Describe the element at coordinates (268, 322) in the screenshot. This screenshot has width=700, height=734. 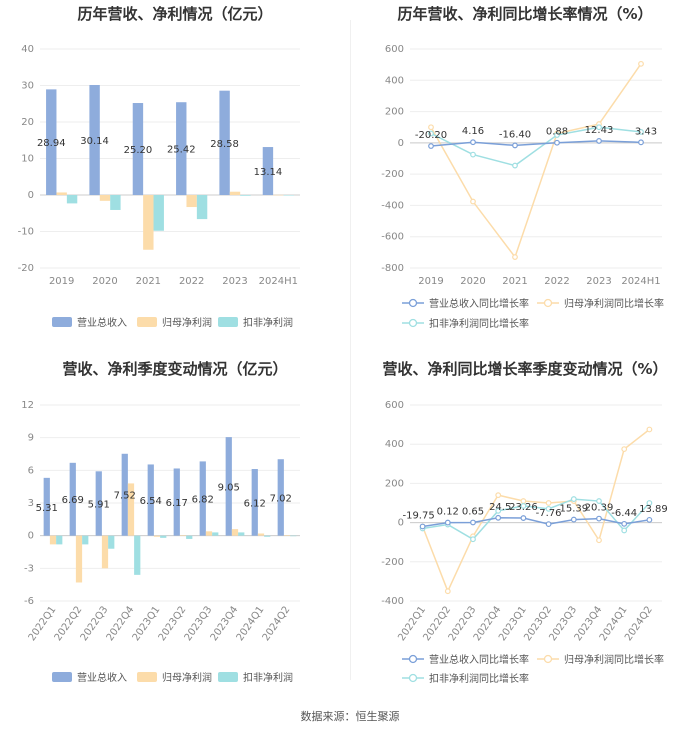
I see `legend-label: 扣非净利润` at that location.